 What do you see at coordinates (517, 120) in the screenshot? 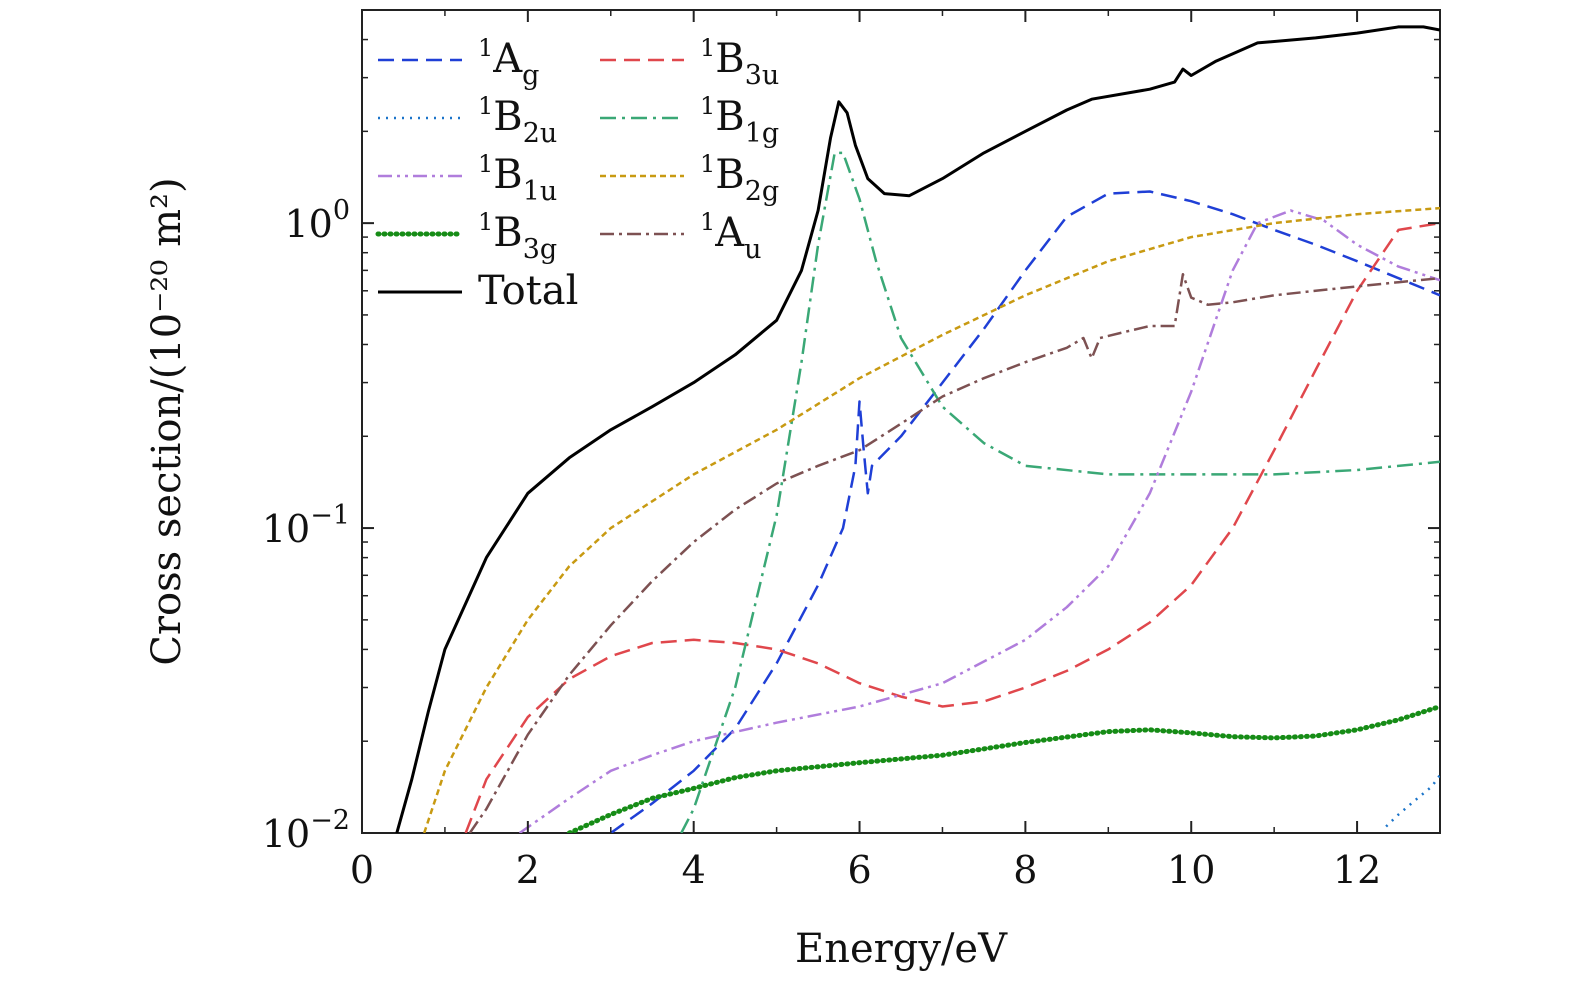
I see `legend-label-b2u: 1B2u` at bounding box center [517, 120].